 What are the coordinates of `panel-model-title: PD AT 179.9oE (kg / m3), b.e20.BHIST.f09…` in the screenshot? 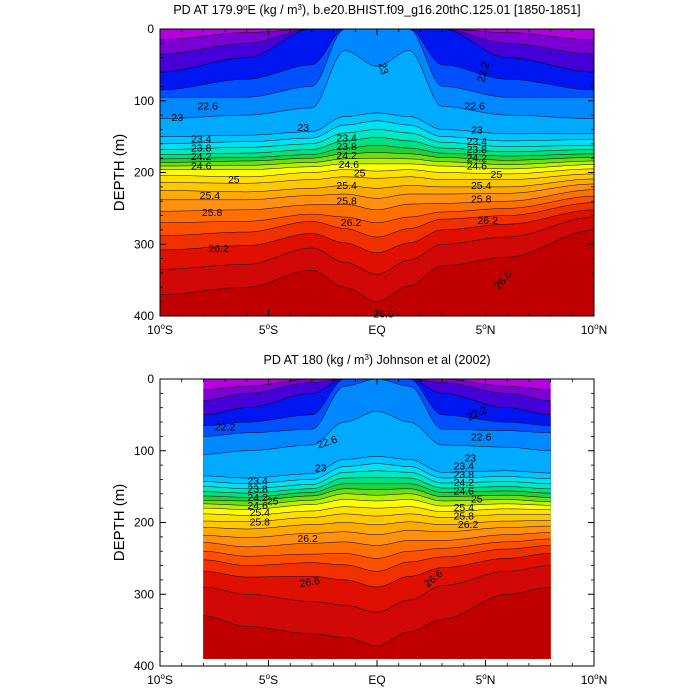 It's located at (376, 10).